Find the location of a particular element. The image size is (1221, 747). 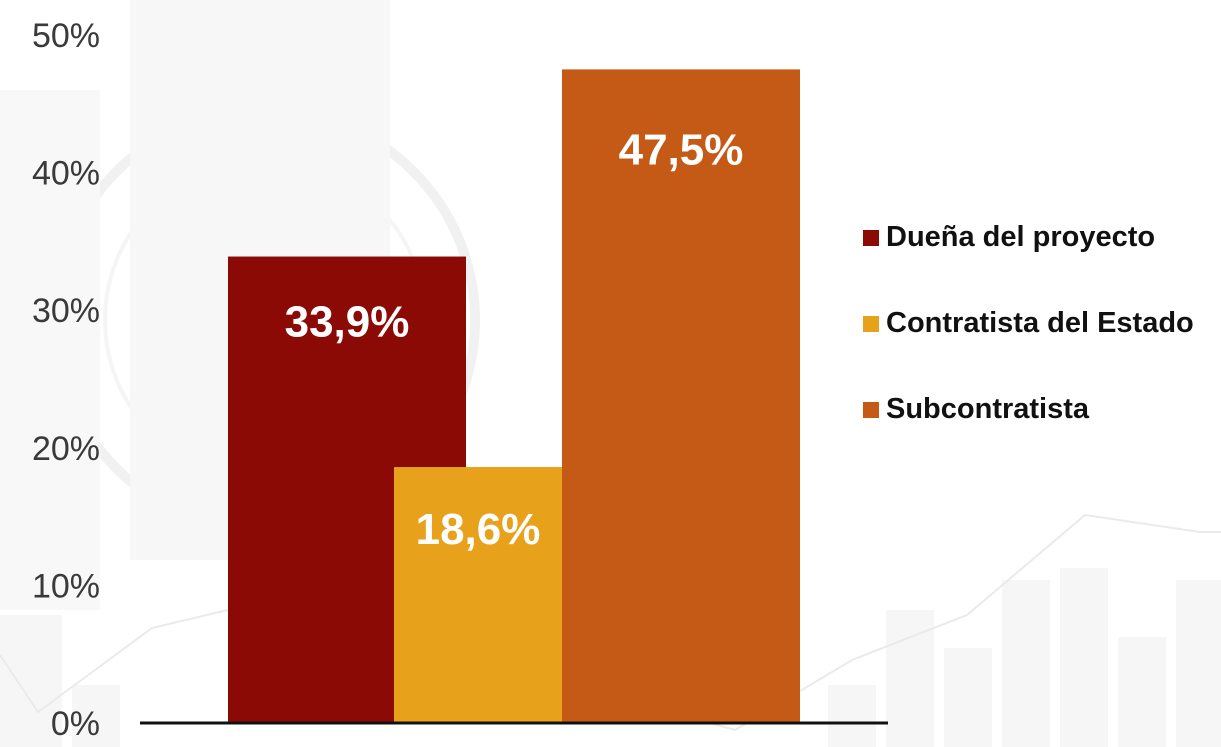

watermark-column is located at coordinates (50, 350).